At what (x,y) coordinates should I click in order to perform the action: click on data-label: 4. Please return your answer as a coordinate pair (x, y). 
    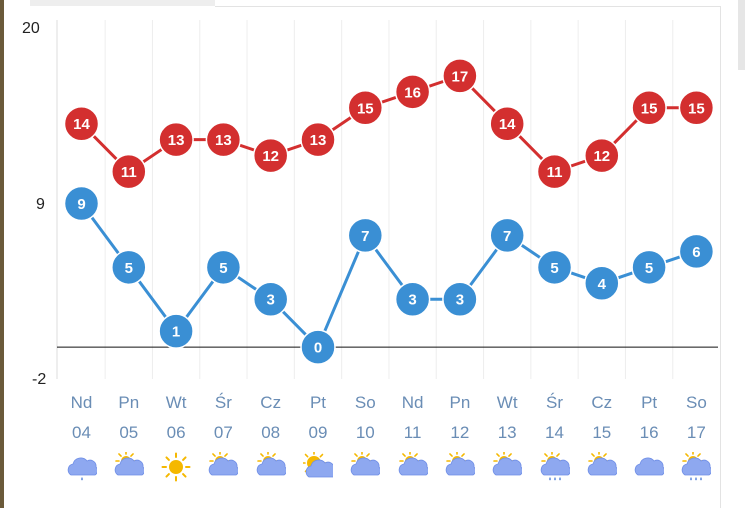
    Looking at the image, I should click on (602, 284).